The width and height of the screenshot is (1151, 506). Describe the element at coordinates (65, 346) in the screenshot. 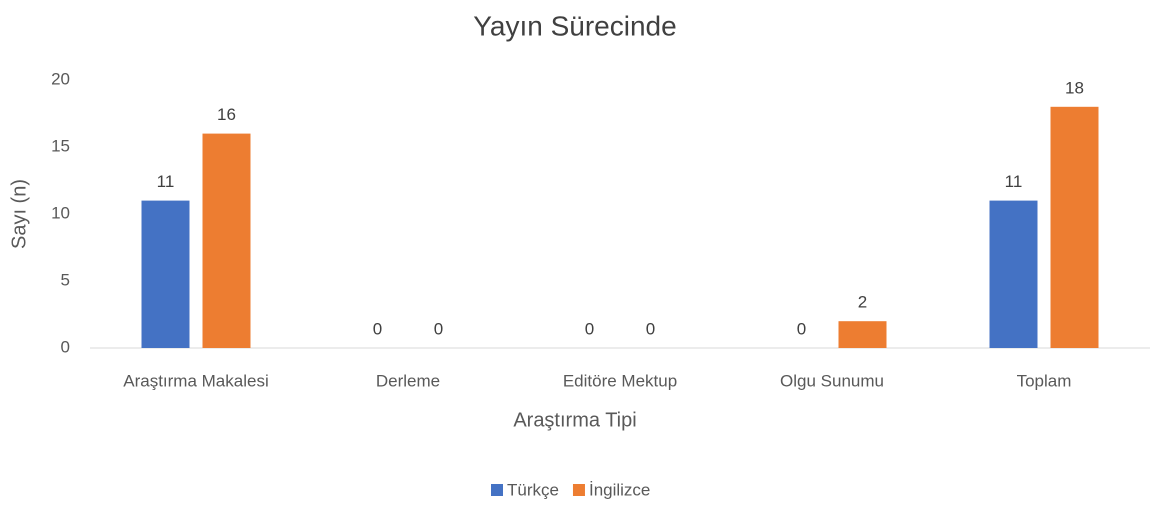

I see `y-tick-label: 0` at that location.